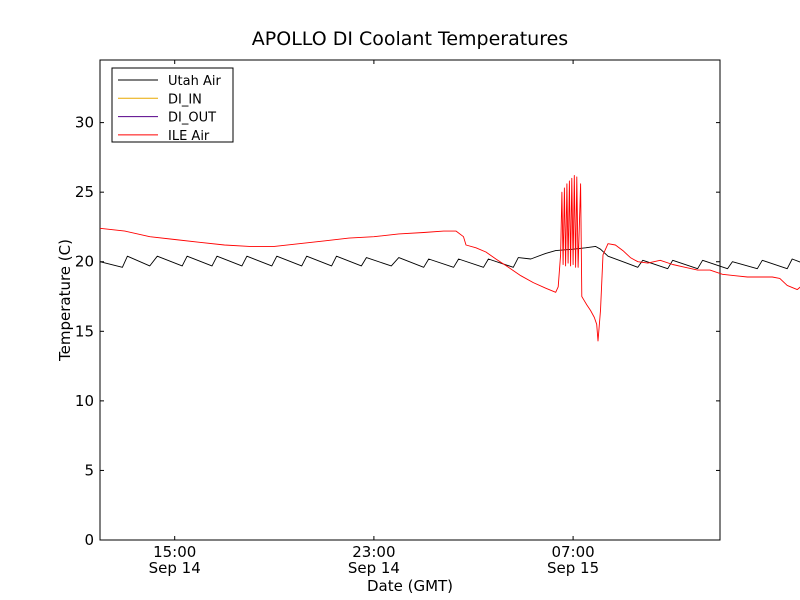 The height and width of the screenshot is (600, 800). Describe the element at coordinates (573, 568) in the screenshot. I see `x-tick-date-label: Sep 15` at that location.